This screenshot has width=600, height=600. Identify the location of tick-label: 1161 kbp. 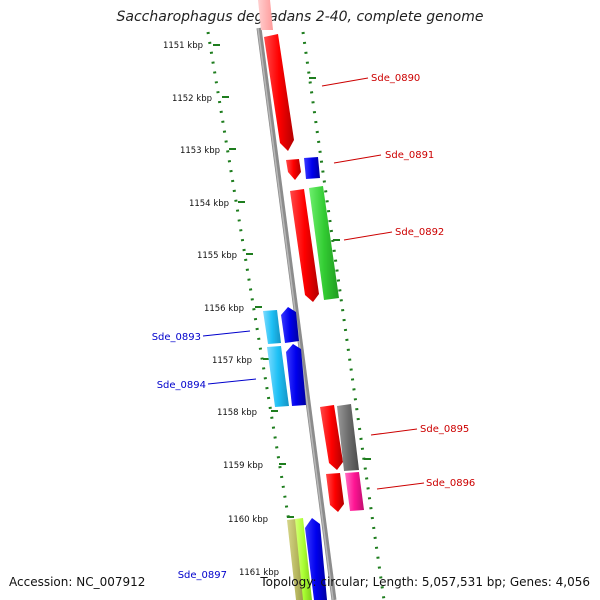
(259, 573).